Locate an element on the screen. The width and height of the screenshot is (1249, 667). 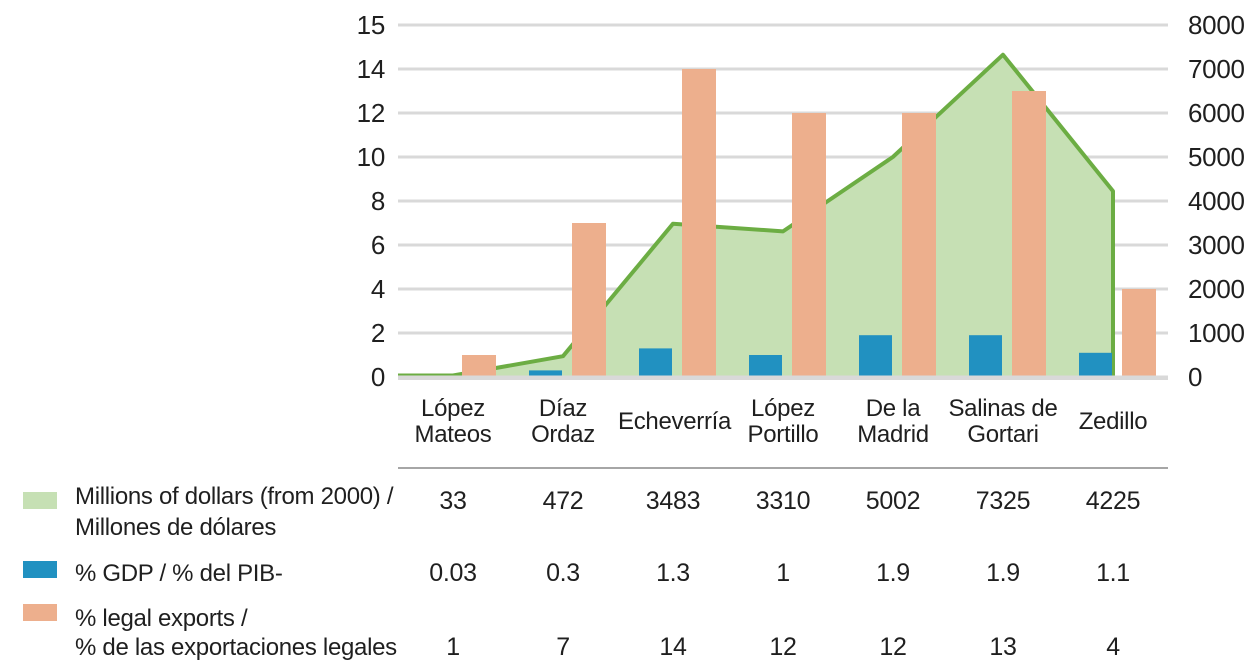
x-axis-category-line: Mateos is located at coordinates (453, 434).